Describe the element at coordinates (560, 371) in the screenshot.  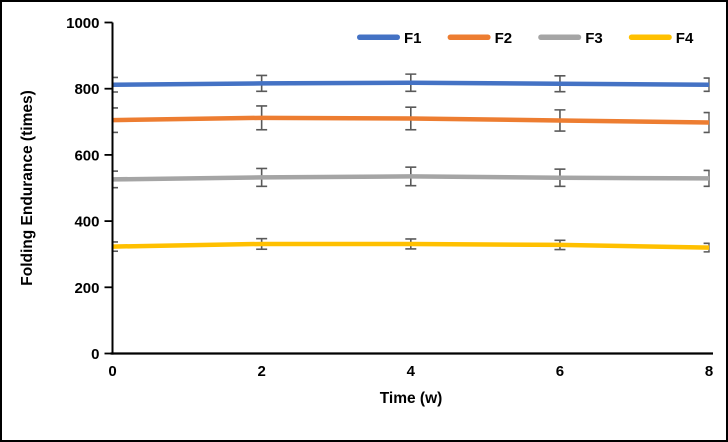
I see `x-tick-label: 6` at that location.